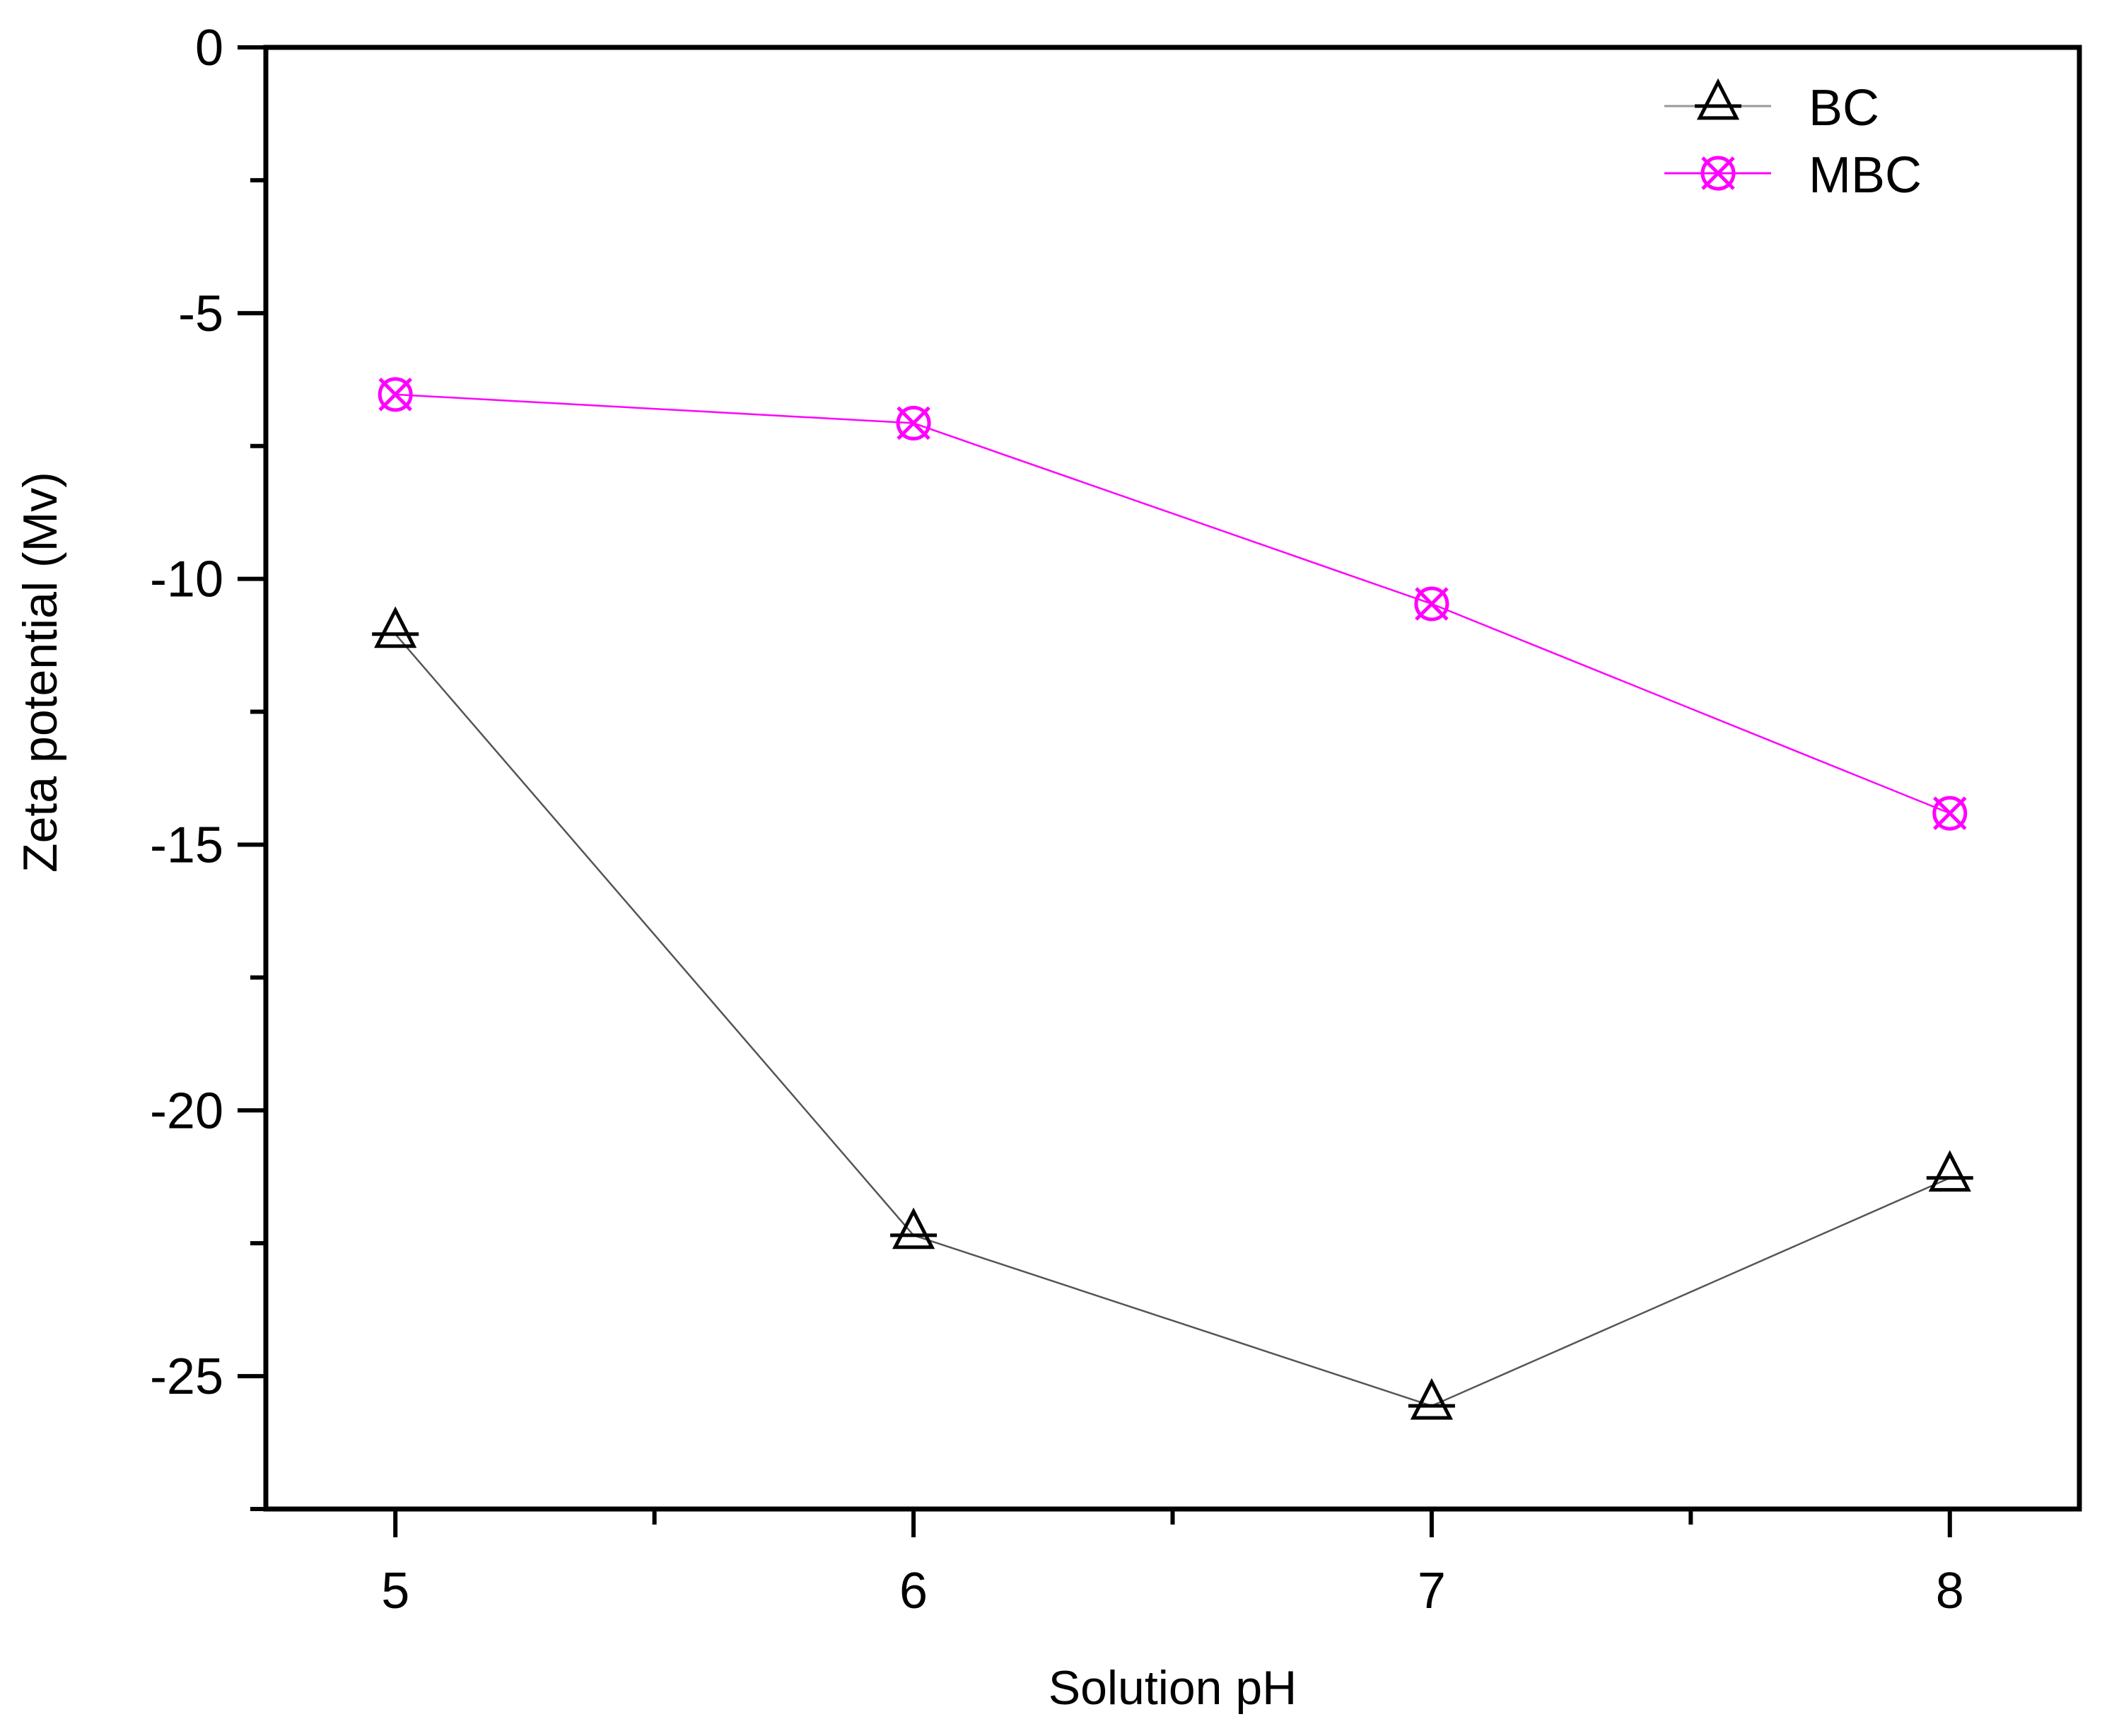  I want to click on x-tick-label: 8, so click(1950, 1591).